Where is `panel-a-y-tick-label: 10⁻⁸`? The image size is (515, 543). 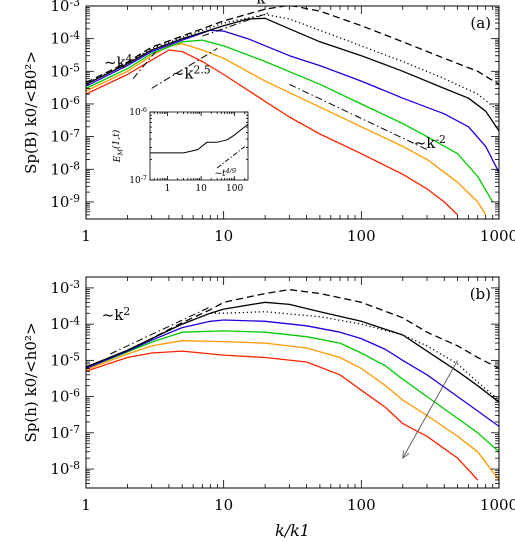
panel-a-y-tick-label: 10⁻⁸ is located at coordinates (65, 168).